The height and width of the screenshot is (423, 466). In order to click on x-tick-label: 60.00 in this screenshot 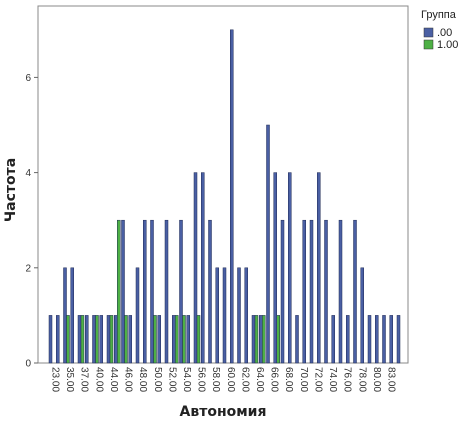, I will do `click(230, 379)`.